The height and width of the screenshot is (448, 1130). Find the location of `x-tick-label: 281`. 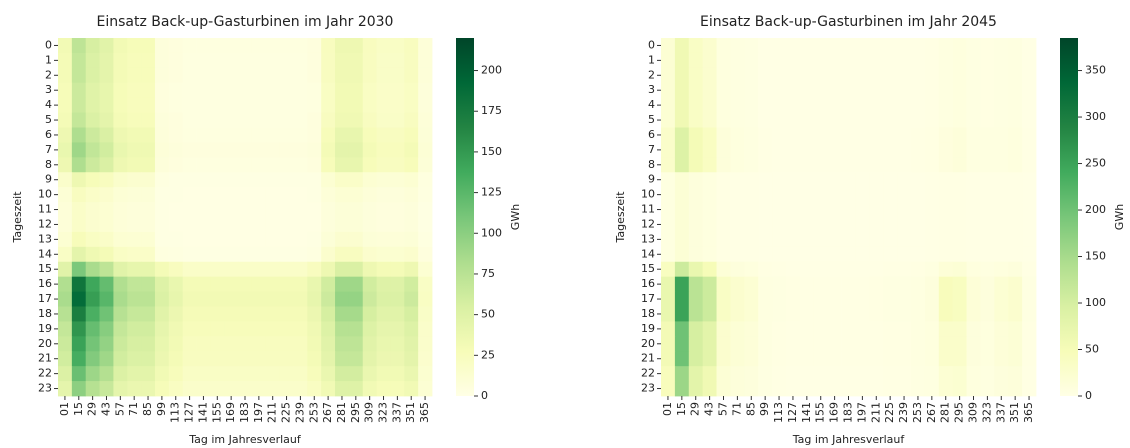

x-tick-label: 281 is located at coordinates (341, 412).